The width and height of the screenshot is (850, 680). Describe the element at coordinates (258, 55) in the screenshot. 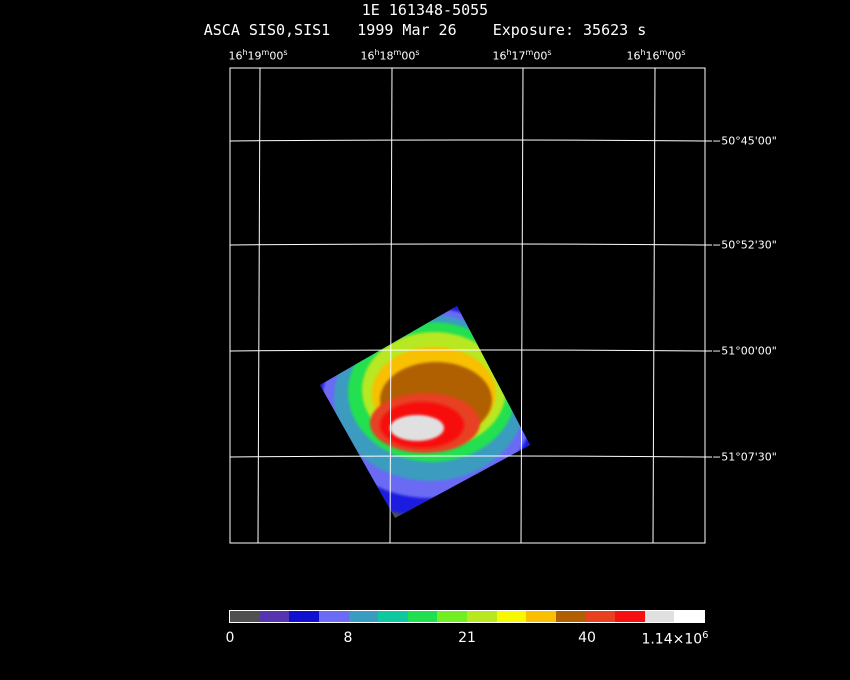

I see `ra-label-1: 16h19m00s` at that location.